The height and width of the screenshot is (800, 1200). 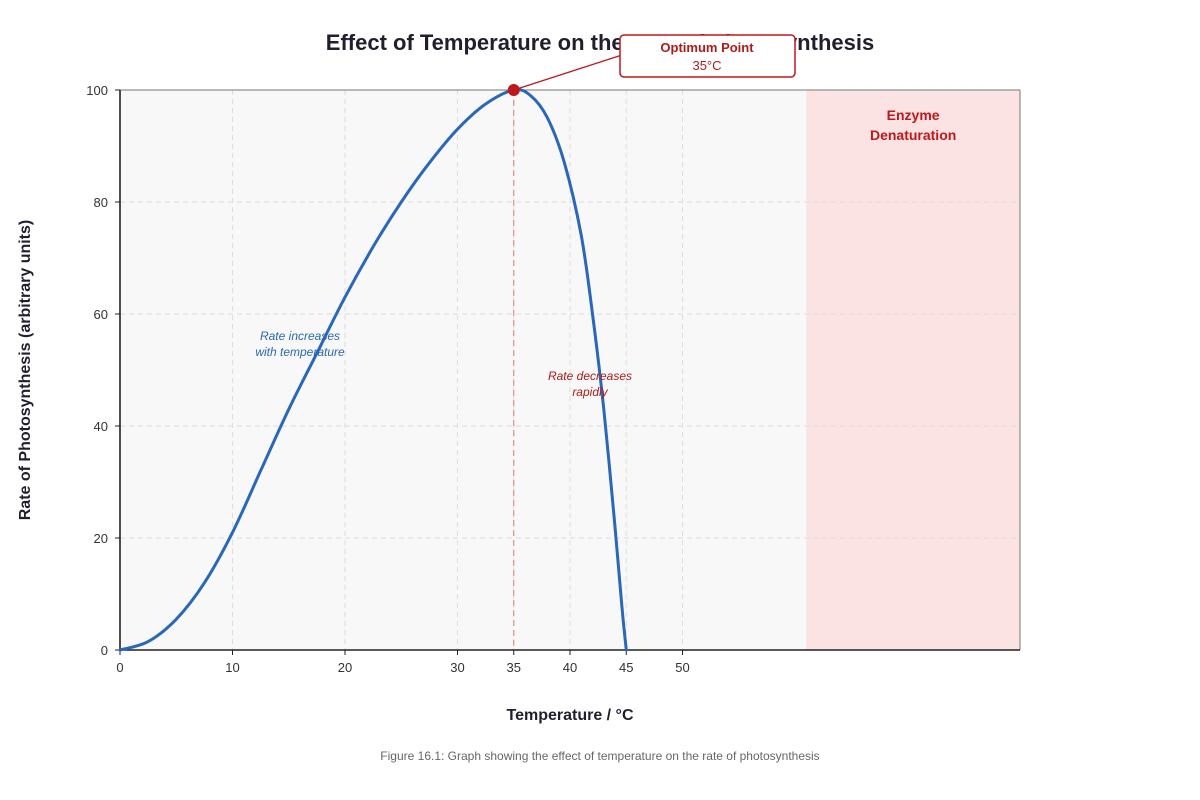 What do you see at coordinates (707, 56) in the screenshot?
I see `optimum-callout-box` at bounding box center [707, 56].